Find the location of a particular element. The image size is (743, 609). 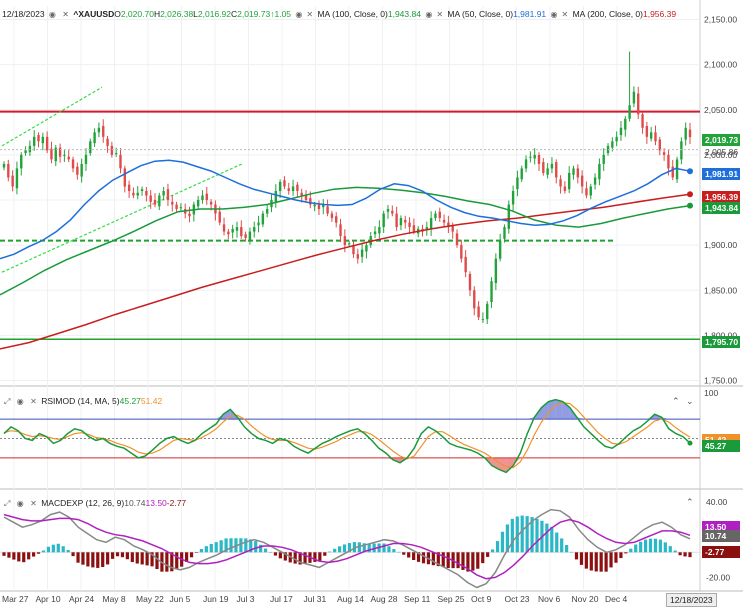

macd-tag: 10.74 is located at coordinates (721, 536).